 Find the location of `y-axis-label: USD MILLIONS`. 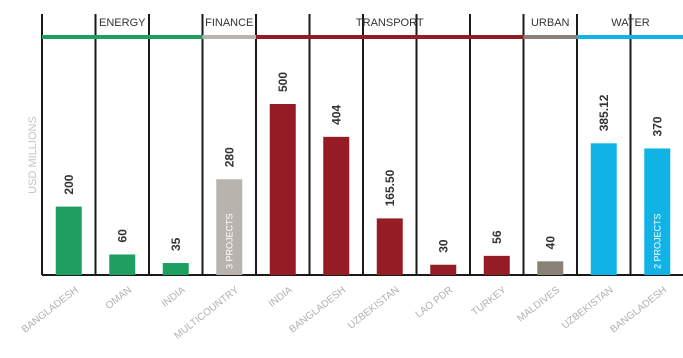

y-axis-label: USD MILLIONS is located at coordinates (33, 155).